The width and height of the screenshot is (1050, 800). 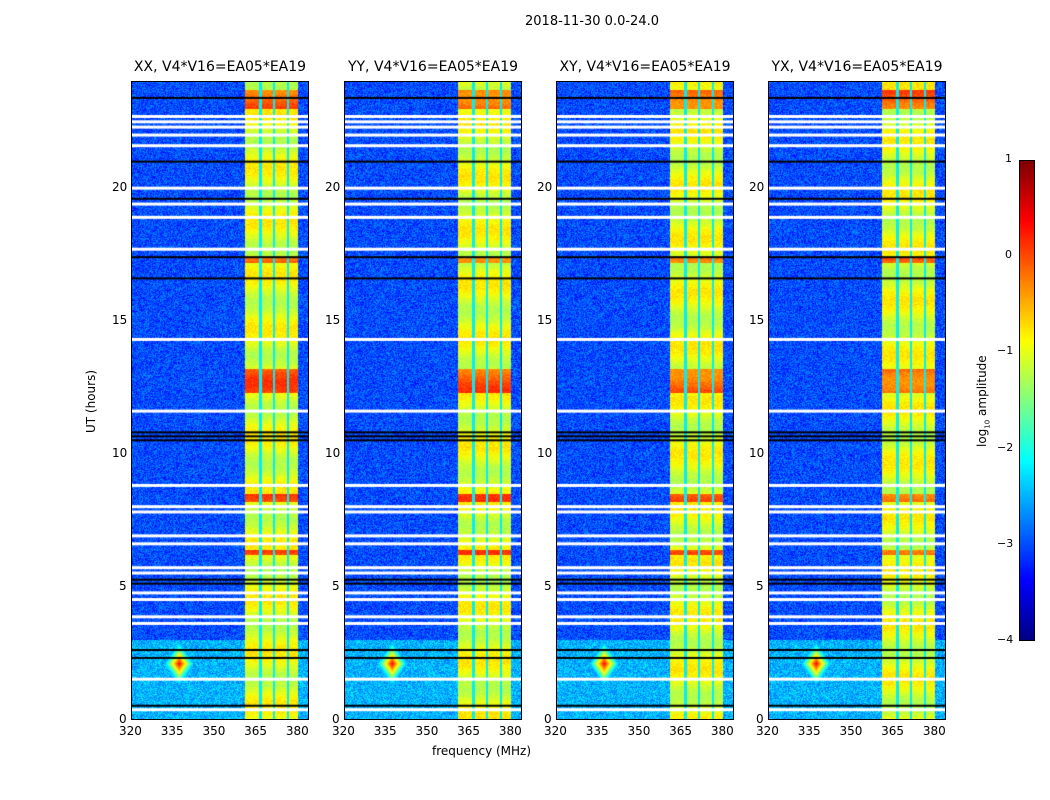 I want to click on colorbar-tick-label: 1, so click(x=1008, y=158).